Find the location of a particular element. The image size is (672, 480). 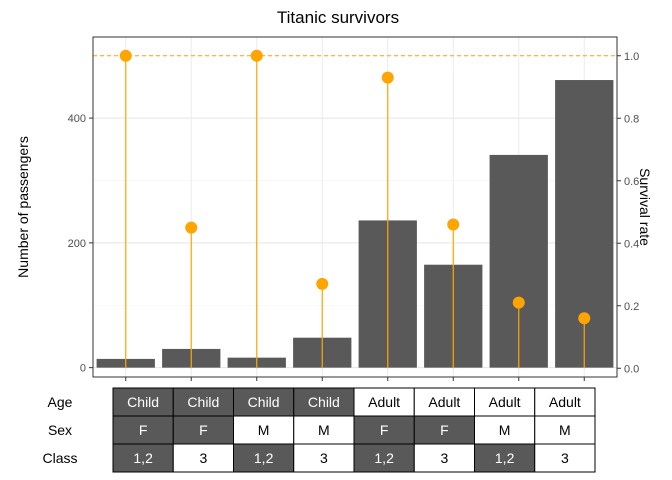

y2-tick-label: 0.6 is located at coordinates (631, 182).